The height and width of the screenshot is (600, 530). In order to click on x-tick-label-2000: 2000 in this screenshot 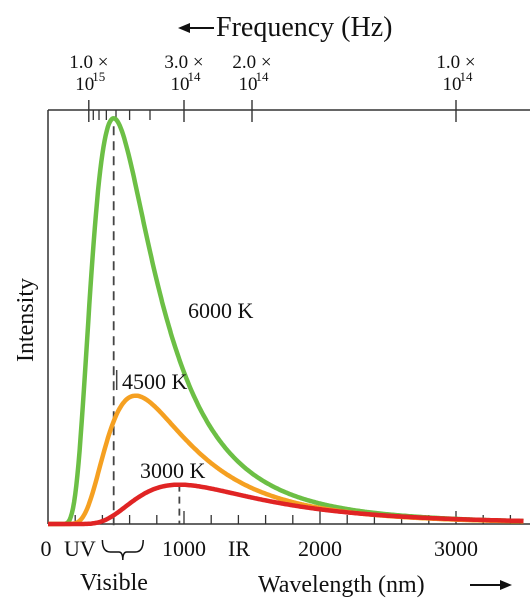, I will do `click(320, 548)`.